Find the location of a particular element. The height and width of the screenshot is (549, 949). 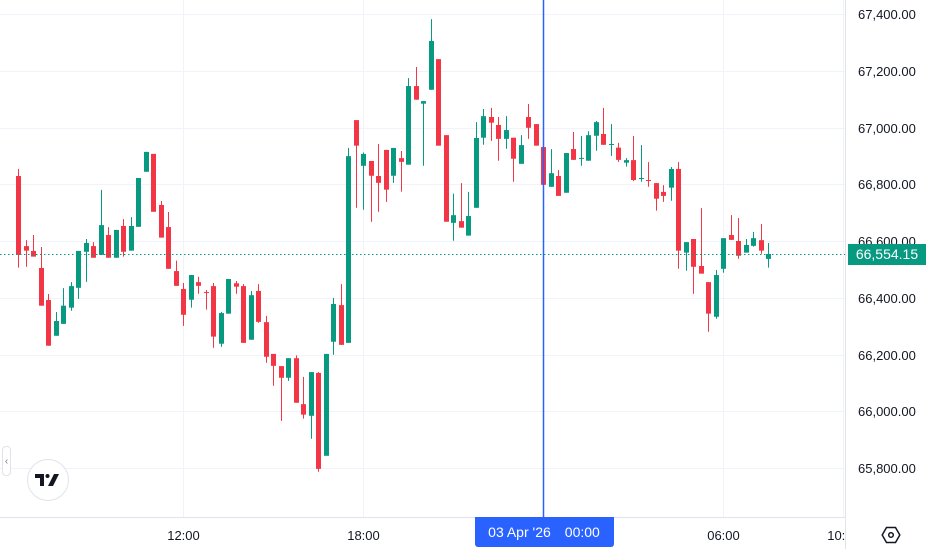

last-price-label: 66,554.15 is located at coordinates (887, 254).